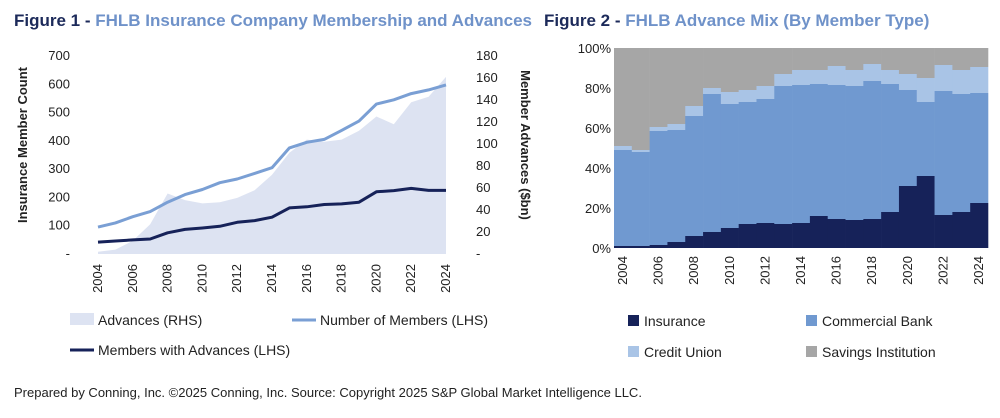 This screenshot has height=418, width=1000. I want to click on x-axis-tick: 2022, so click(942, 270).